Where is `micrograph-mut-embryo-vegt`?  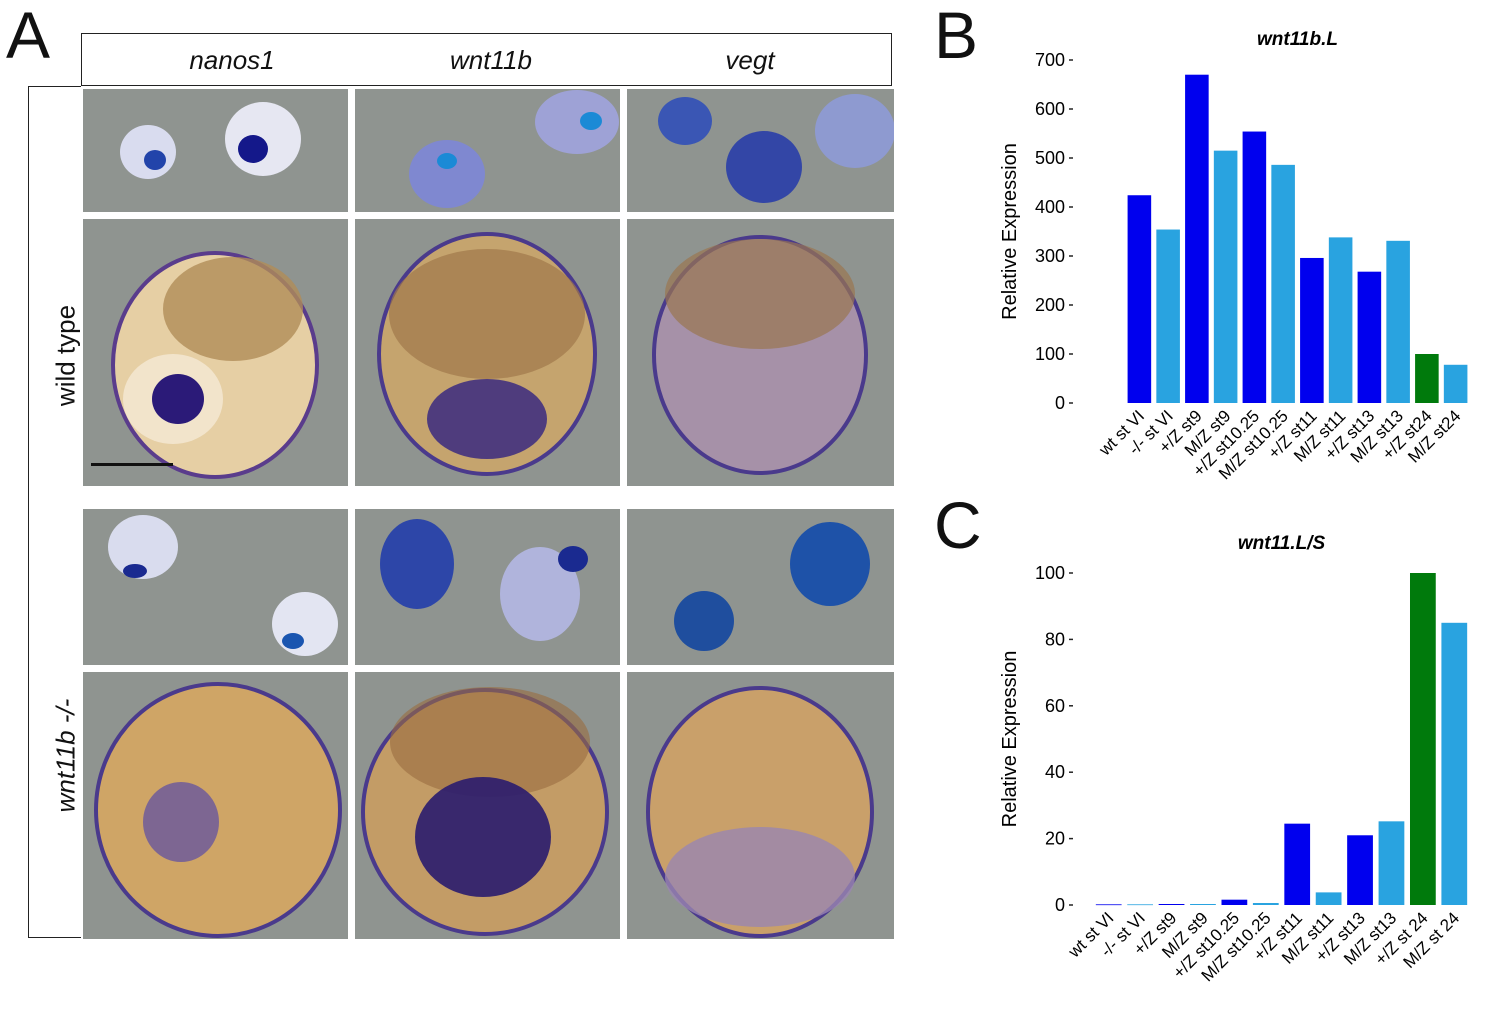
micrograph-mut-embryo-vegt is located at coordinates (760, 805).